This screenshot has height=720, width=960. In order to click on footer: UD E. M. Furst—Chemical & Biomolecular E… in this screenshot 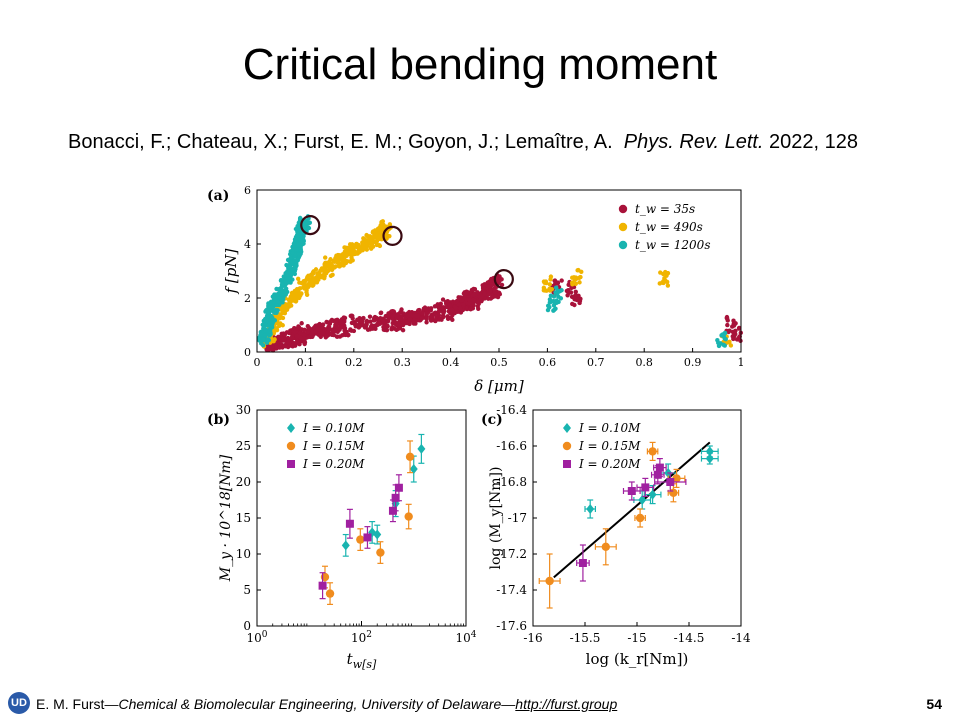, I will do `click(480, 704)`.